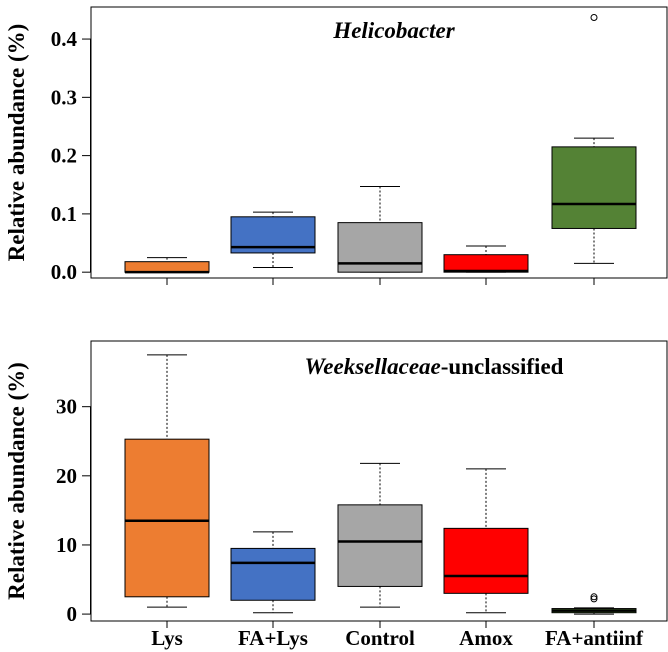  Describe the element at coordinates (64, 97) in the screenshot. I see `y-tick-label: 0.3` at that location.